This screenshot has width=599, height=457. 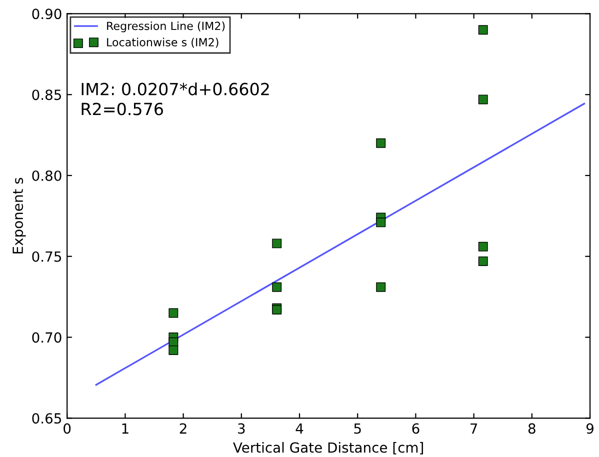 I want to click on legend-label: Regression Line (IM2), so click(x=166, y=26).